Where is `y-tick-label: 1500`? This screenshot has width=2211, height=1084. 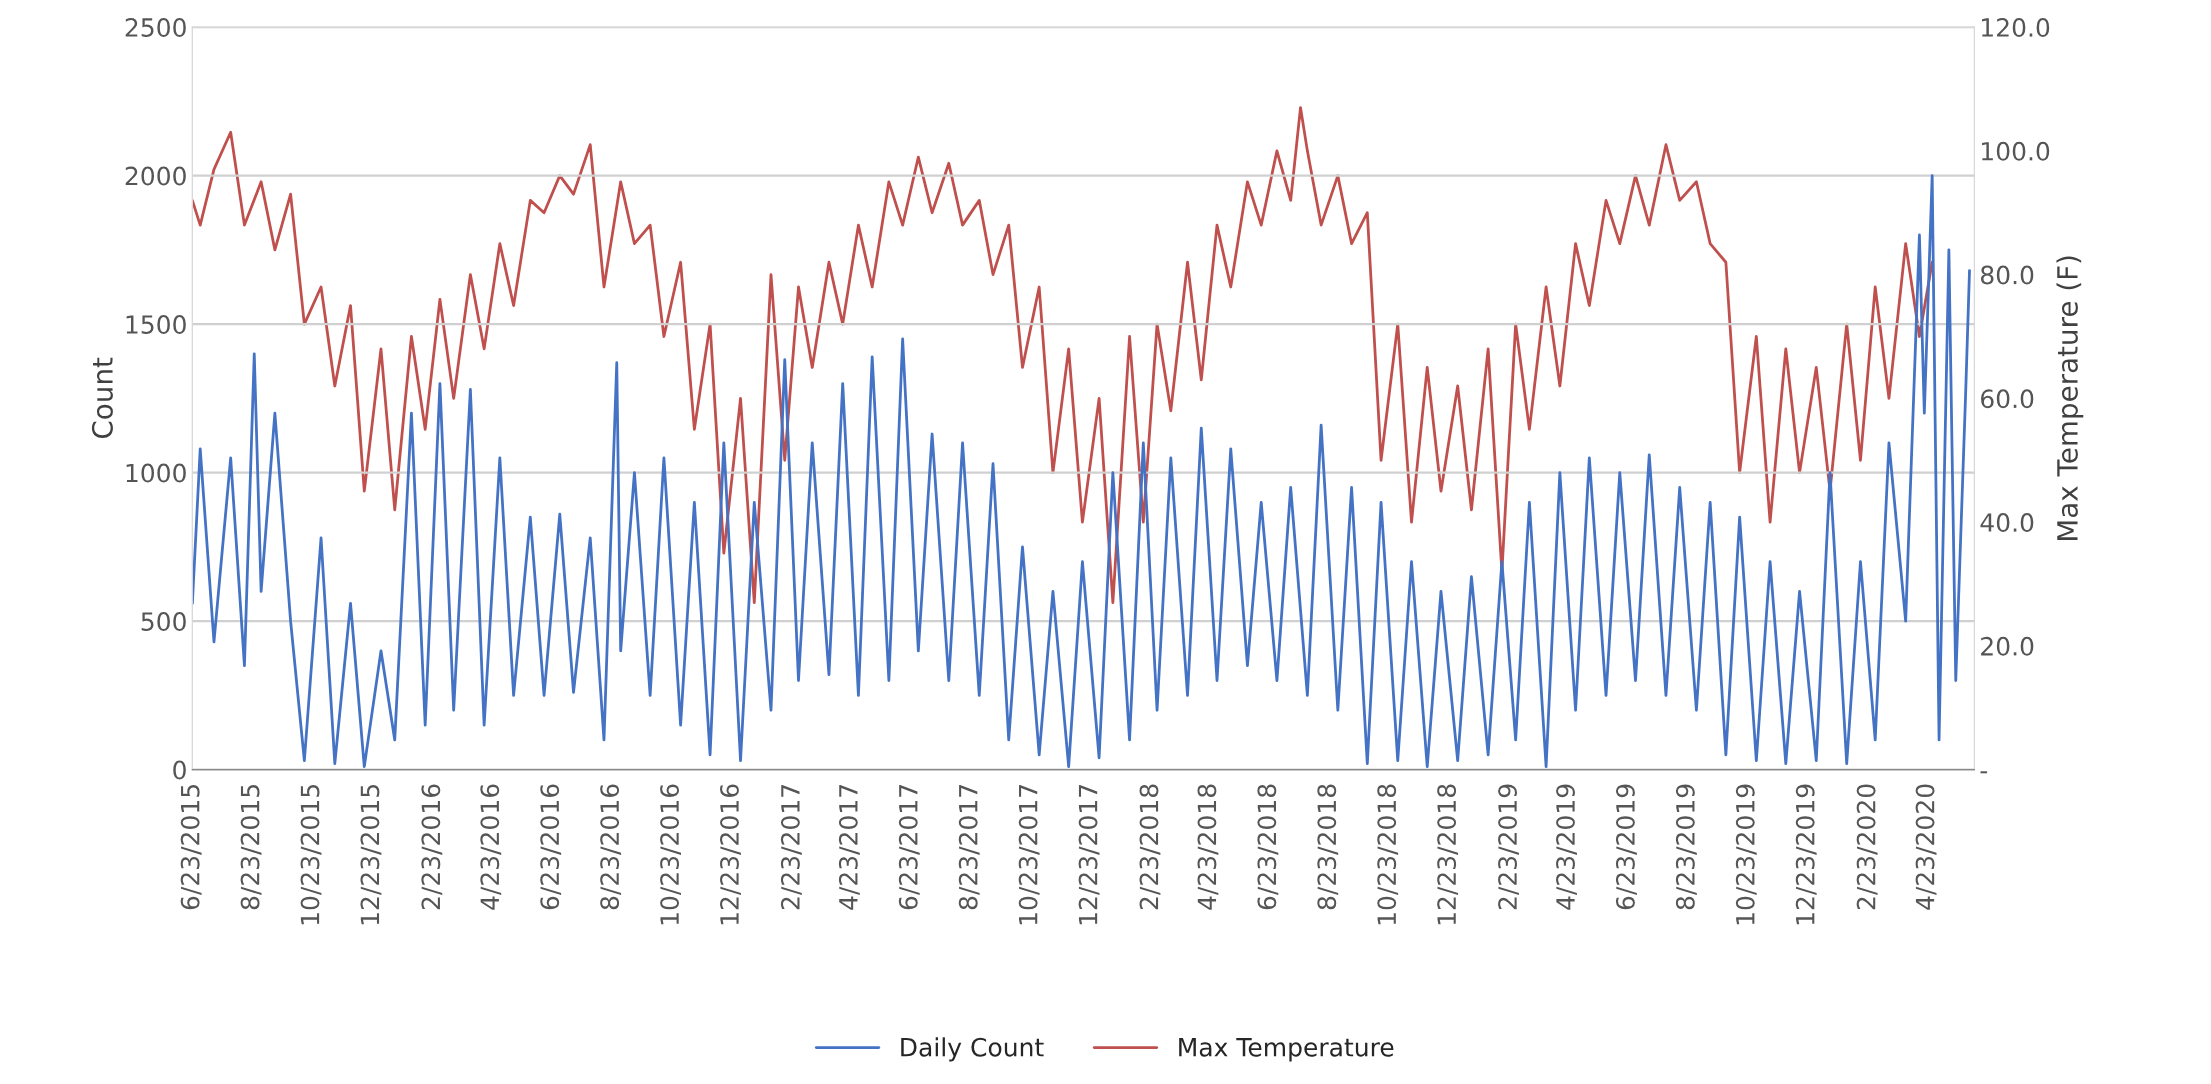
y-tick-label: 1500 is located at coordinates (156, 324).